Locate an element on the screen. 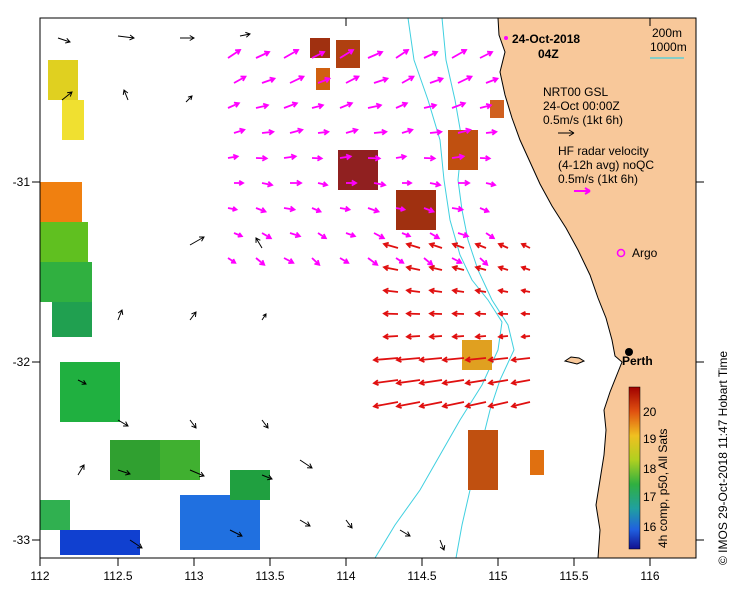 Image resolution: width=739 pixels, height=592 pixels. model-legend-date: 24-Oct 00:00Z is located at coordinates (581, 106).